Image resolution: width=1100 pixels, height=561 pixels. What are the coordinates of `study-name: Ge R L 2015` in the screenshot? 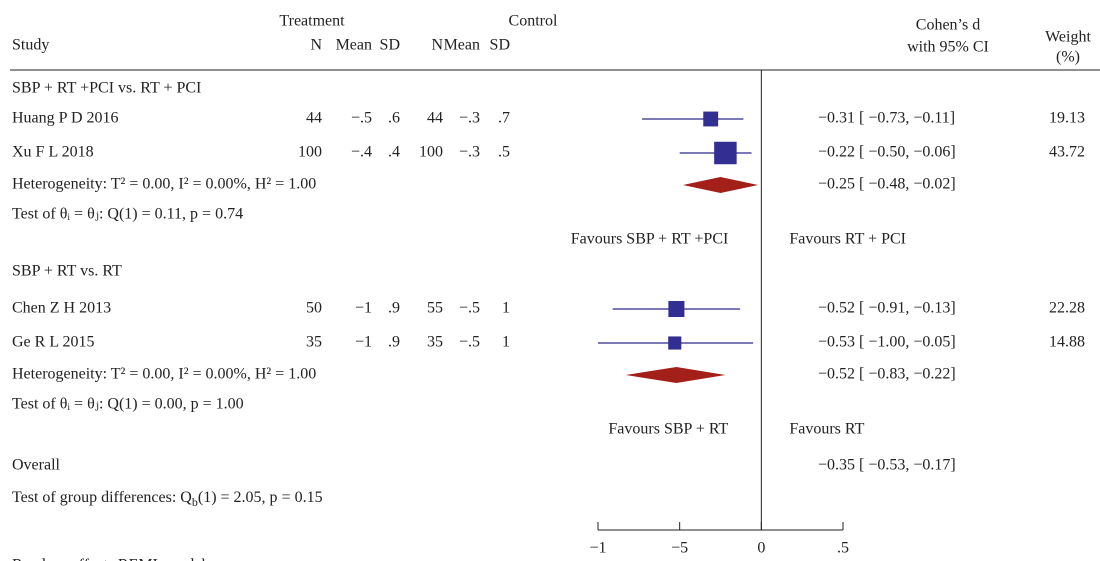 It's located at (53, 342).